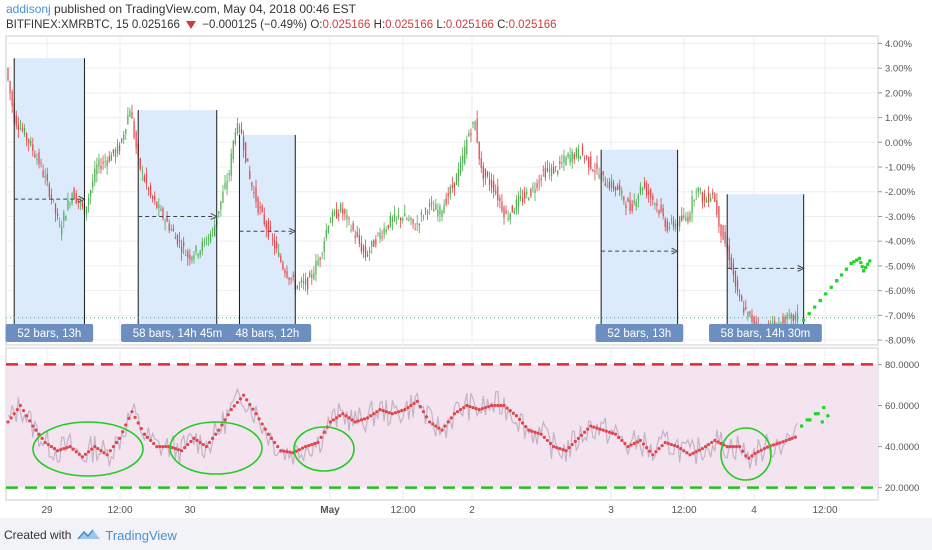  What do you see at coordinates (67, 25) in the screenshot?
I see `ticker-label: BITFINEX:XMRBTC, 15` at bounding box center [67, 25].